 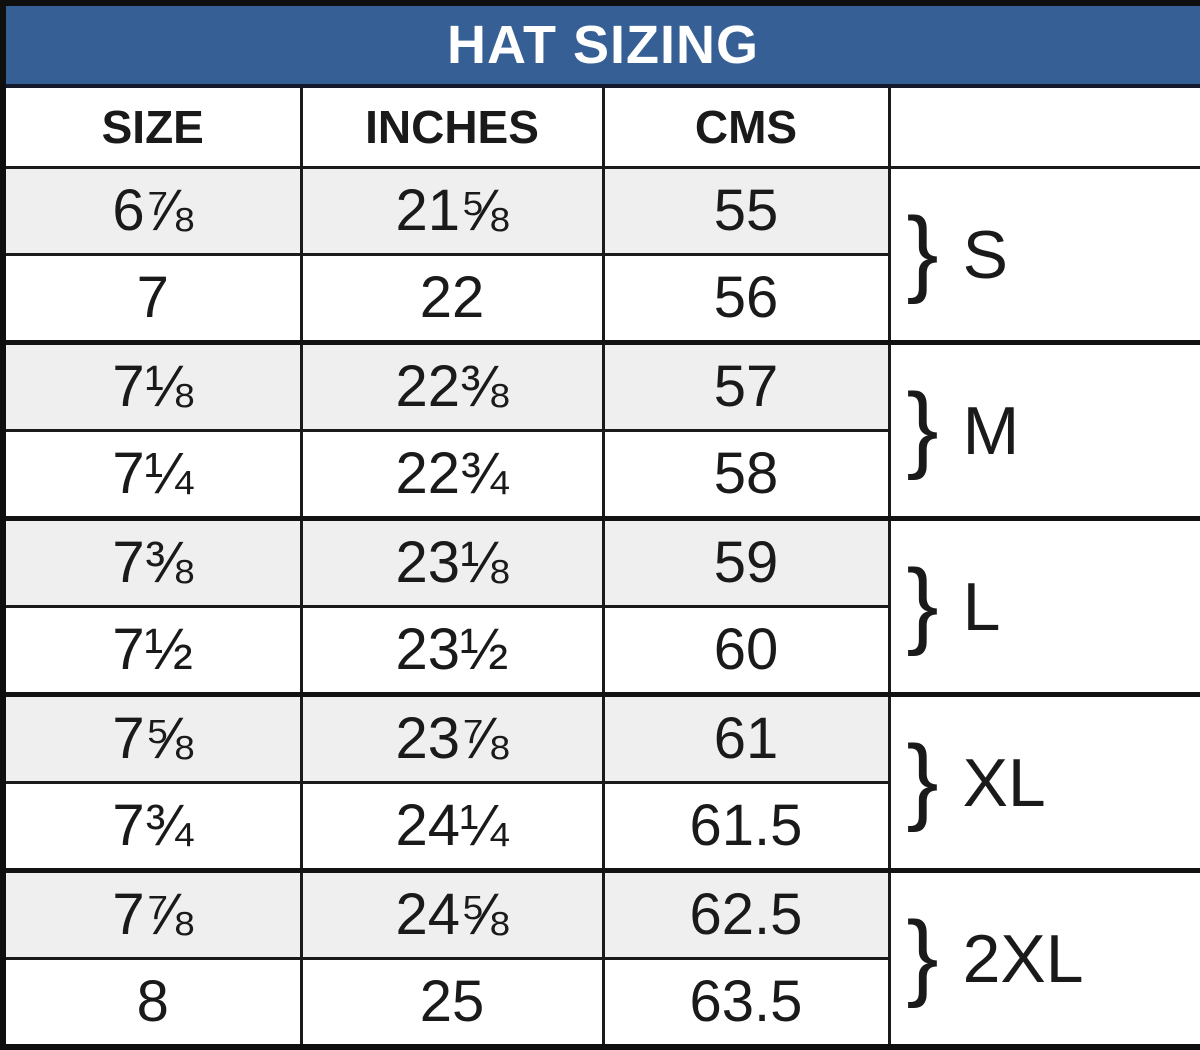 I want to click on cms-cell: 61, so click(x=746, y=738).